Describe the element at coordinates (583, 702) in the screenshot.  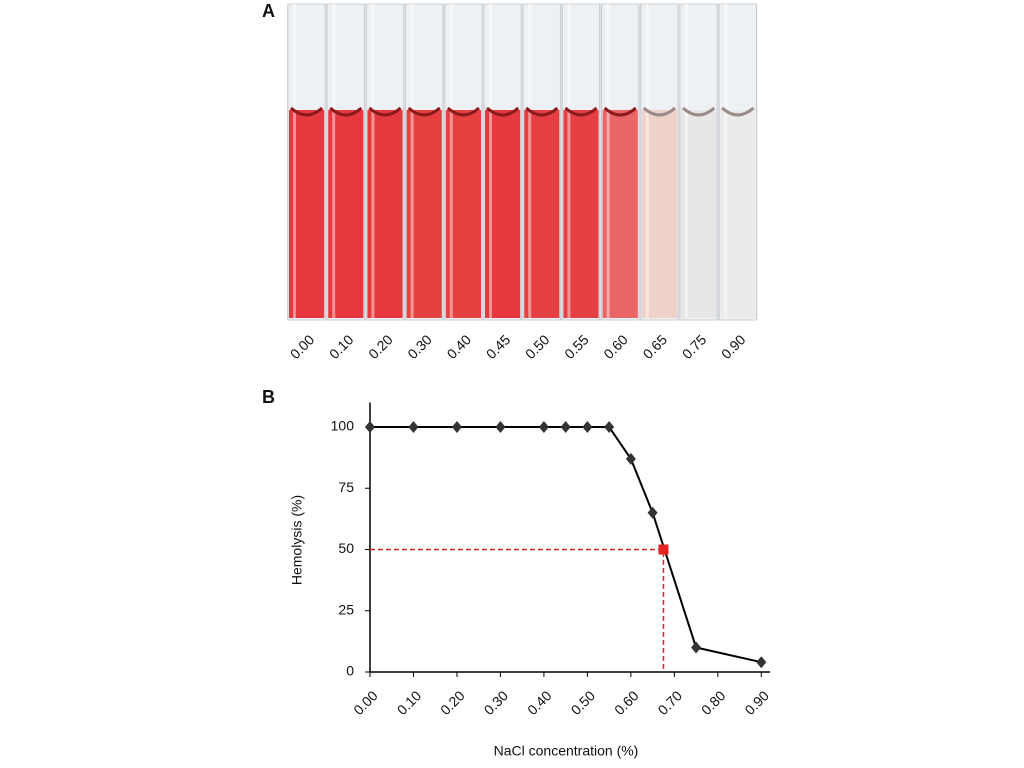
I see `x-tick-label: 0.50` at that location.